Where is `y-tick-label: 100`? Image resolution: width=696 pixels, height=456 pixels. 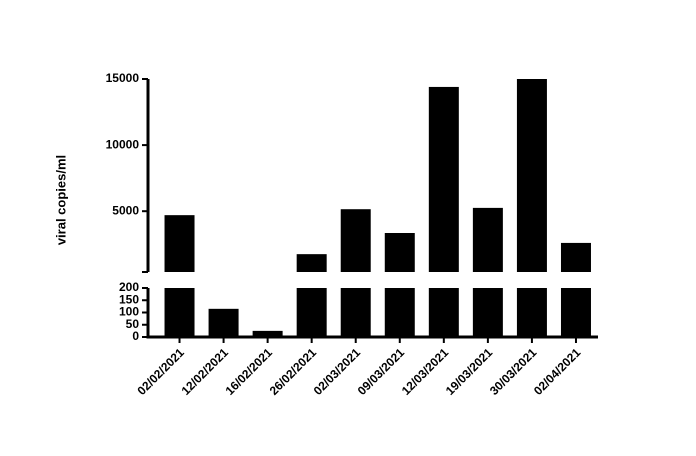
y-tick-label: 100 is located at coordinates (129, 312).